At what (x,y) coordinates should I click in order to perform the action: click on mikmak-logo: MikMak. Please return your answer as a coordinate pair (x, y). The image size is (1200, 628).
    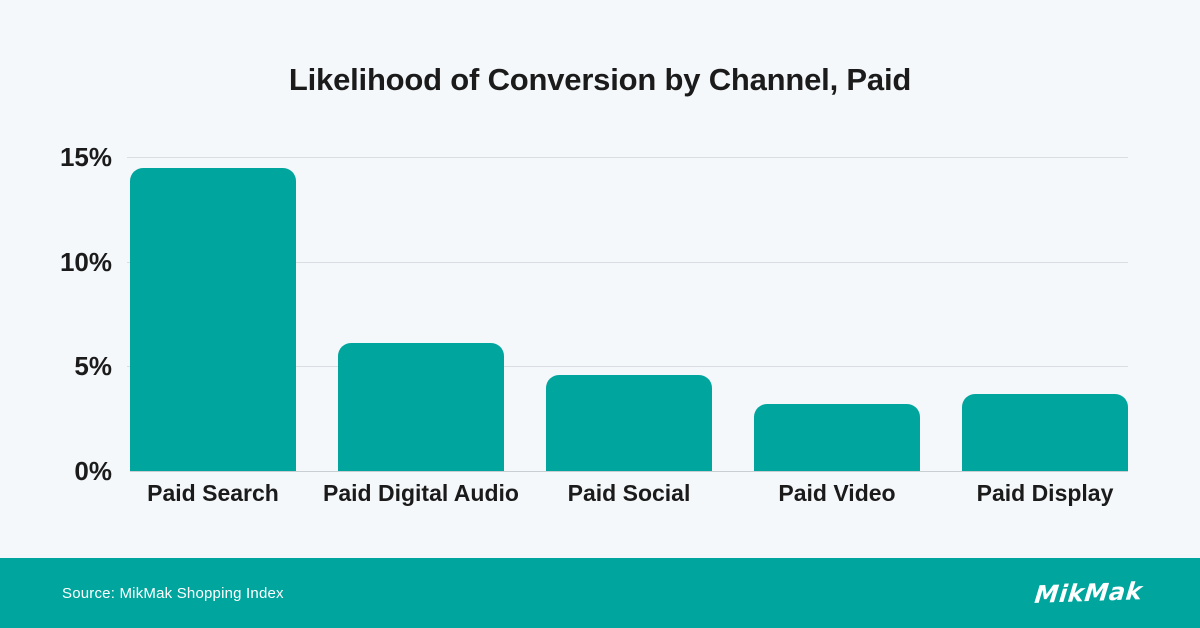
    Looking at the image, I should click on (1088, 593).